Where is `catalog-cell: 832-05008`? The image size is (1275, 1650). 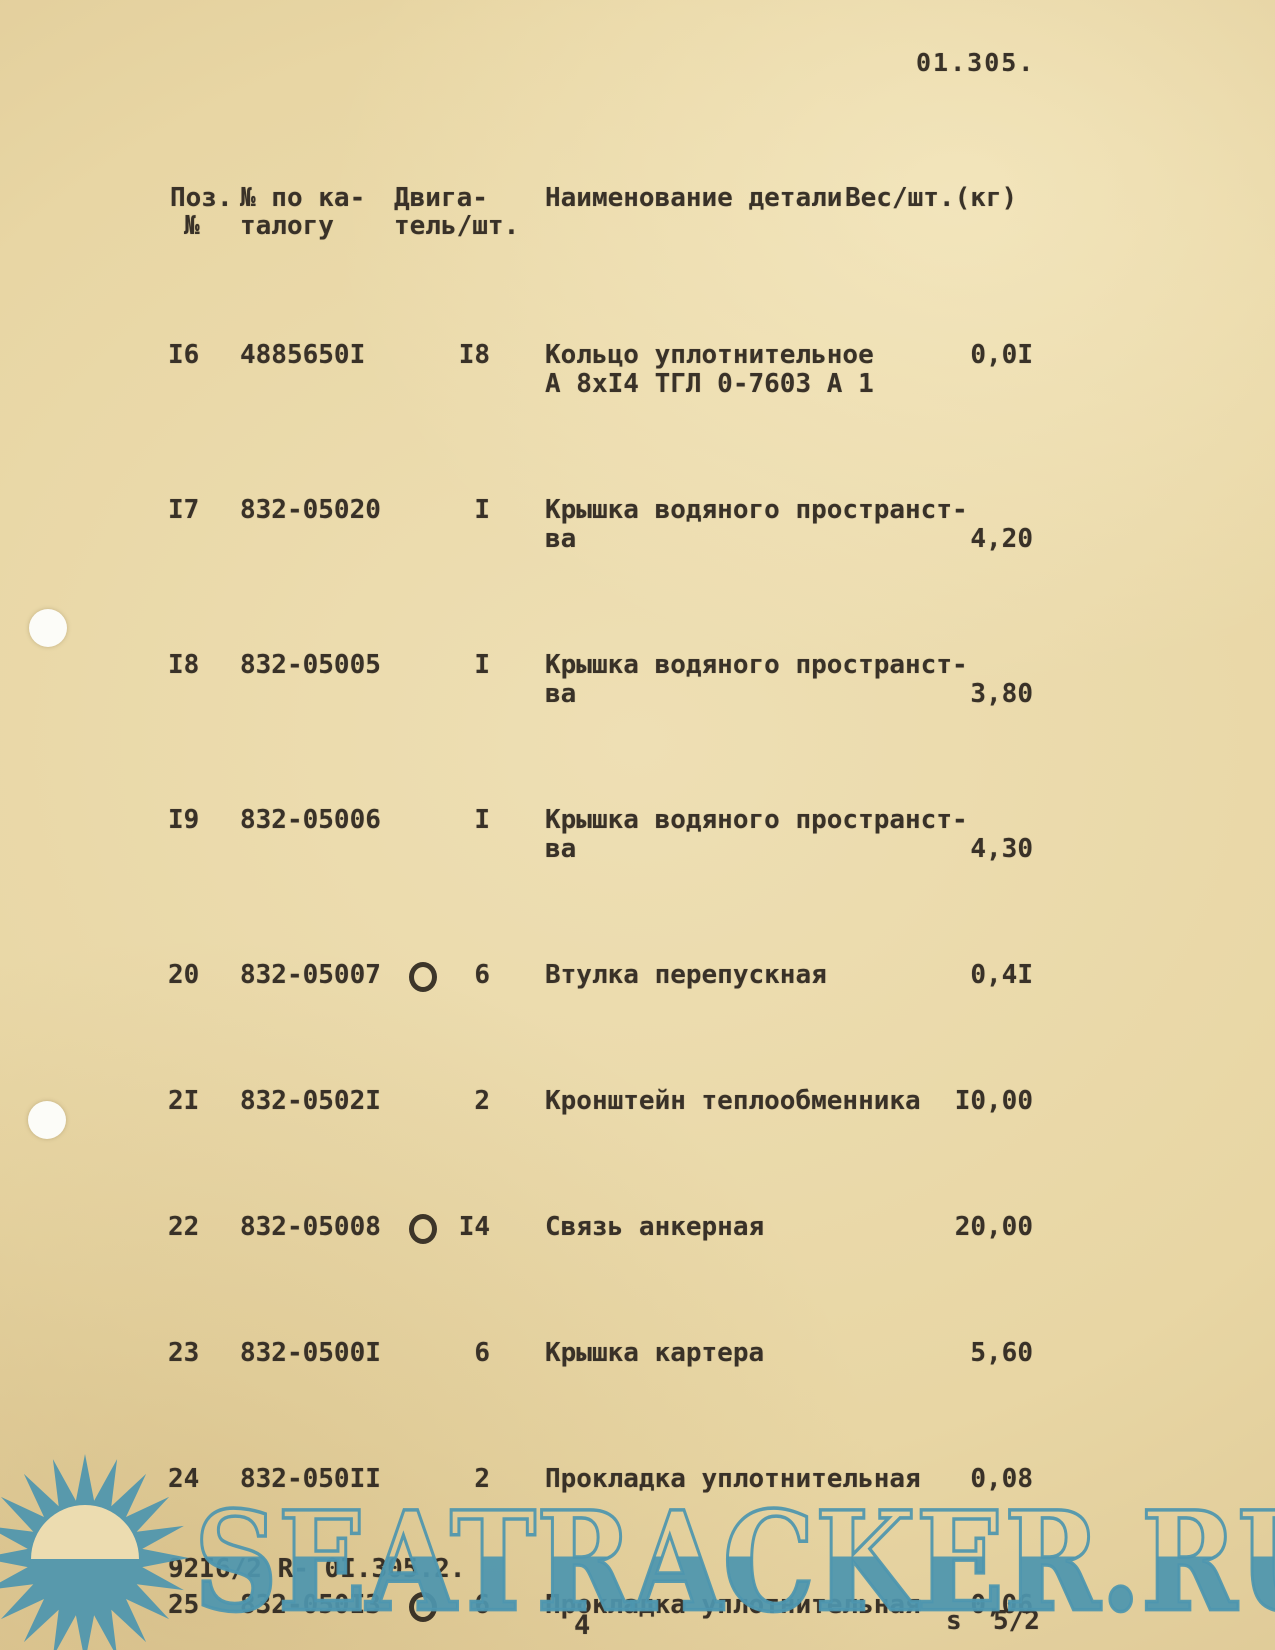
catalog-cell: 832-05008 is located at coordinates (310, 1227).